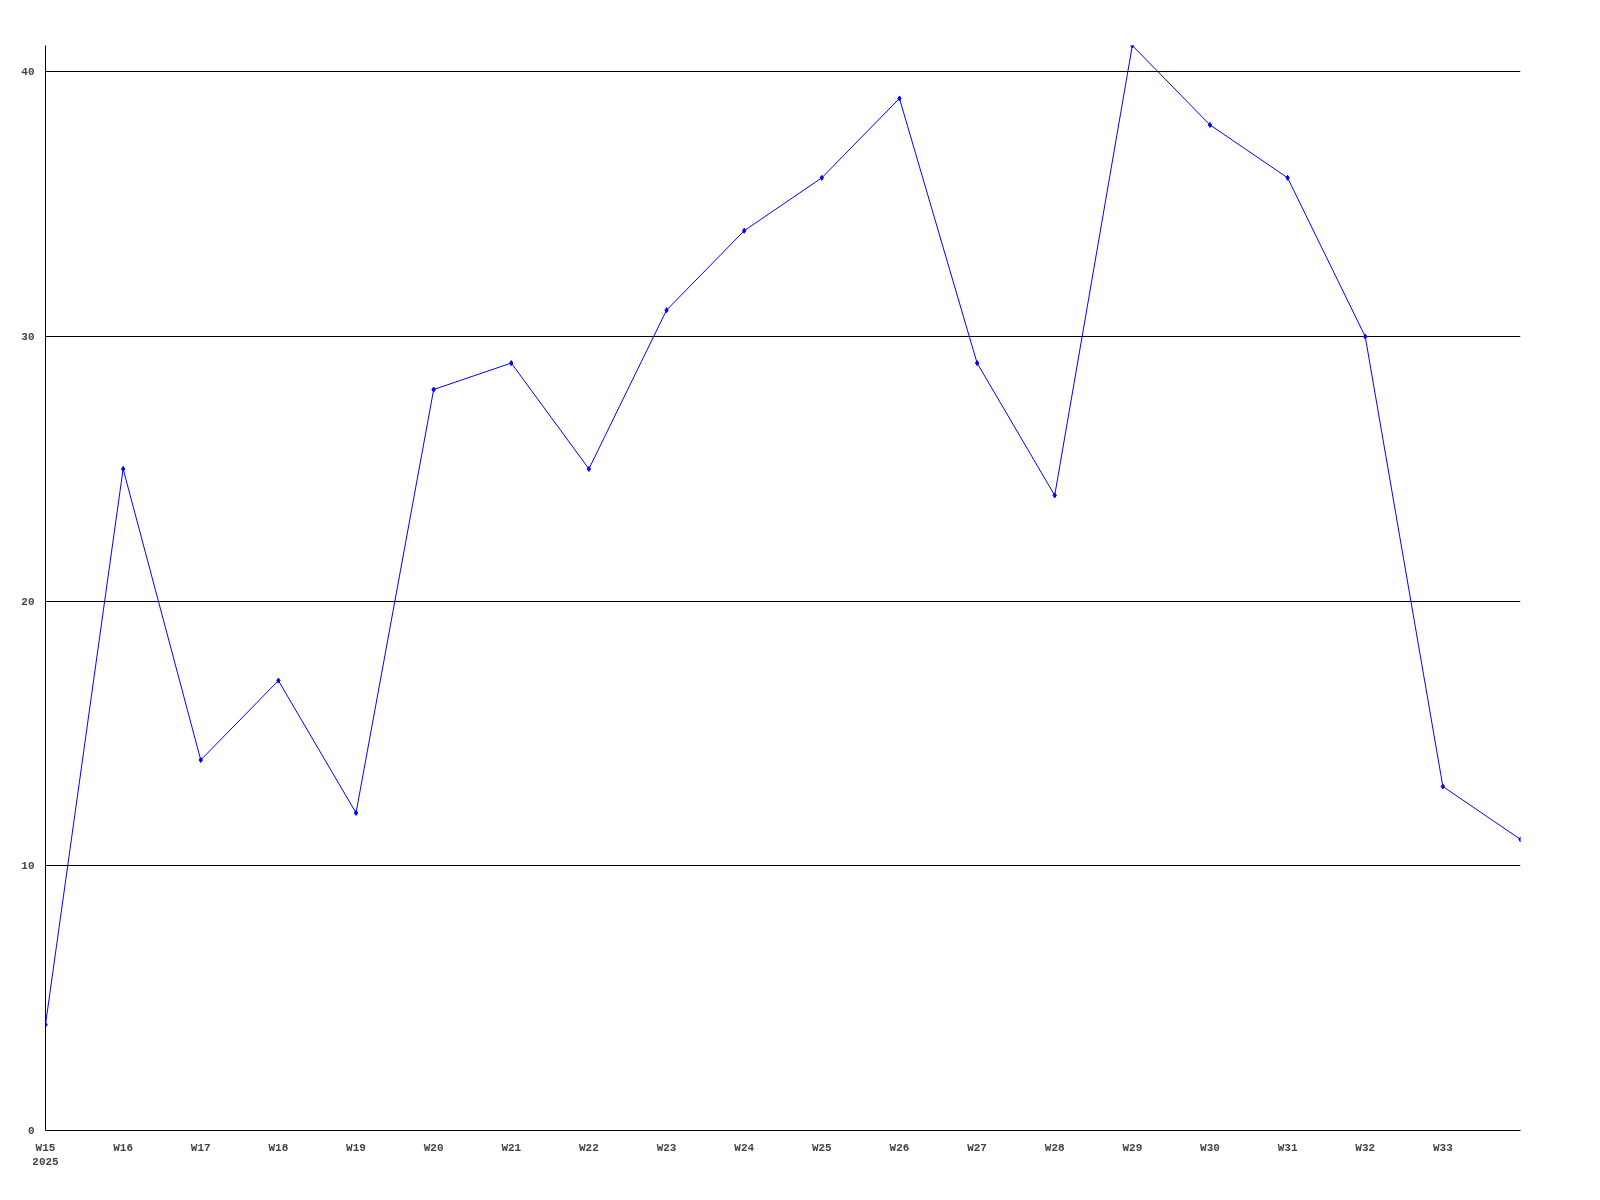 This screenshot has height=1200, width=1600. What do you see at coordinates (1287, 1147) in the screenshot?
I see `x-tick-label: W31` at bounding box center [1287, 1147].